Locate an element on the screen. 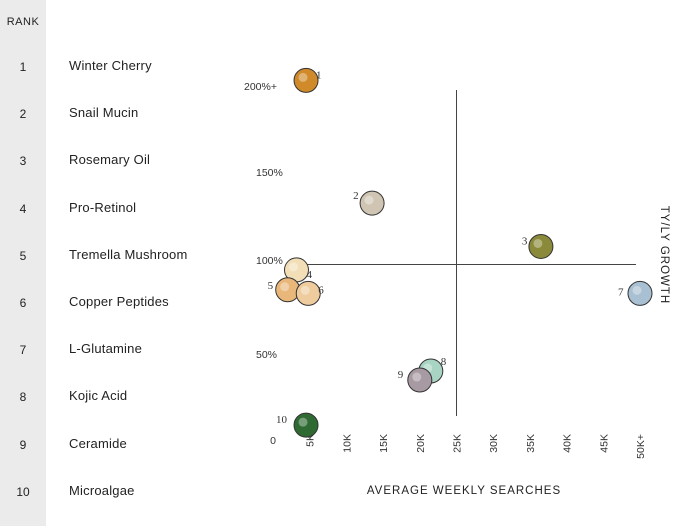  ingredient-name: Ceramide is located at coordinates (98, 443).